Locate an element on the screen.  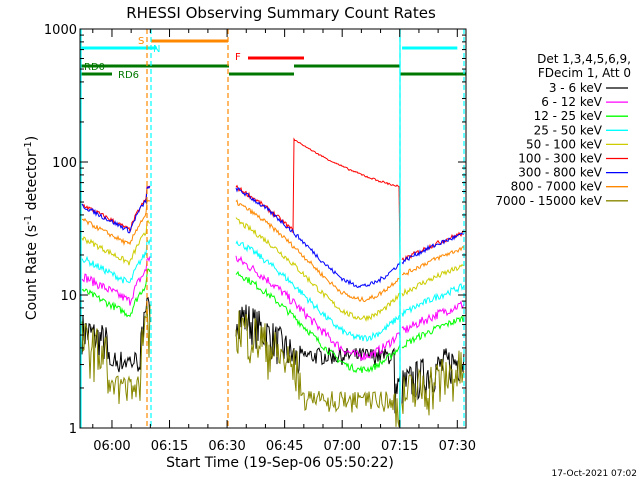
legend-entry-label: 800 - 7000 keV is located at coordinates (557, 187).